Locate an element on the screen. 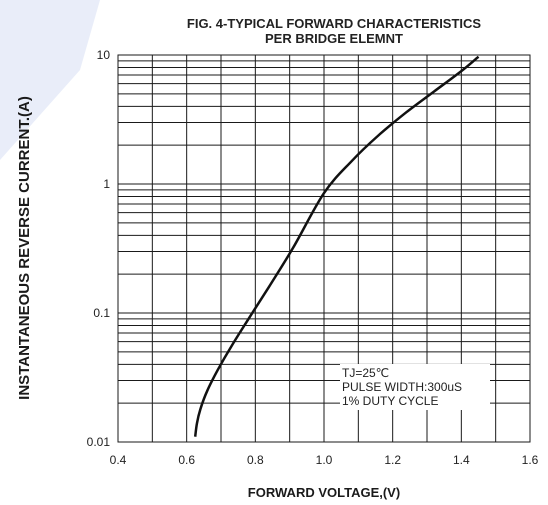 The image size is (548, 505). x-tick-label: 0.6 is located at coordinates (186, 460).